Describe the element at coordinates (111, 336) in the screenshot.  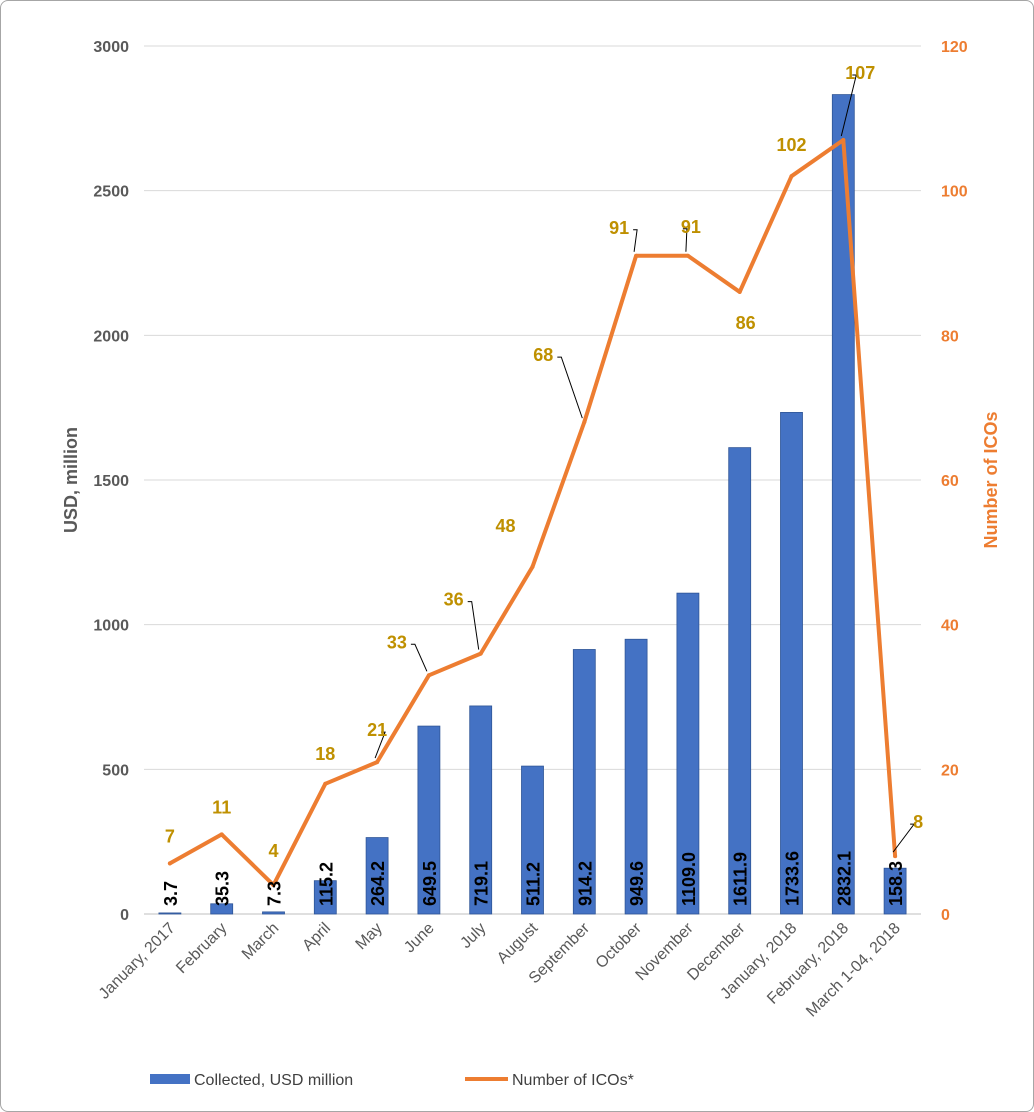
I see `y-tick-label: 2000` at that location.